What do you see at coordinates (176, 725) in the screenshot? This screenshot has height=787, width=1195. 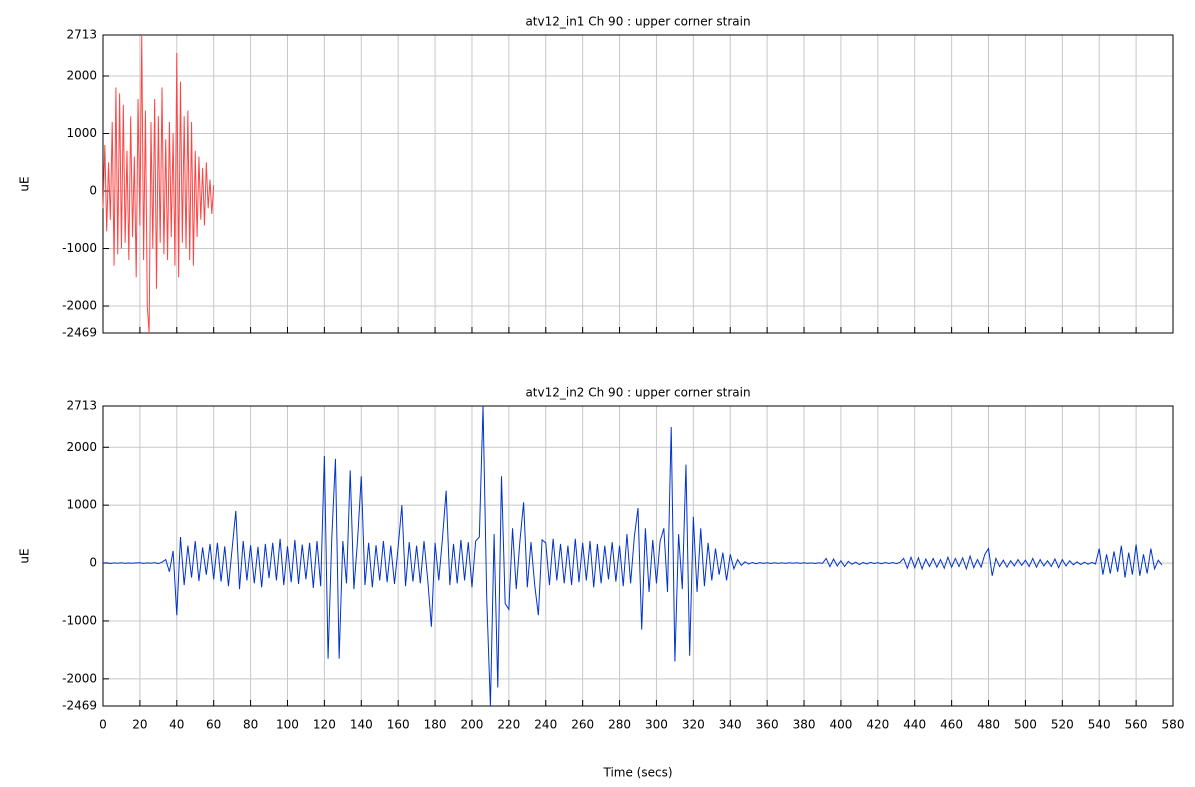 I see `x-tick-label: 40` at bounding box center [176, 725].